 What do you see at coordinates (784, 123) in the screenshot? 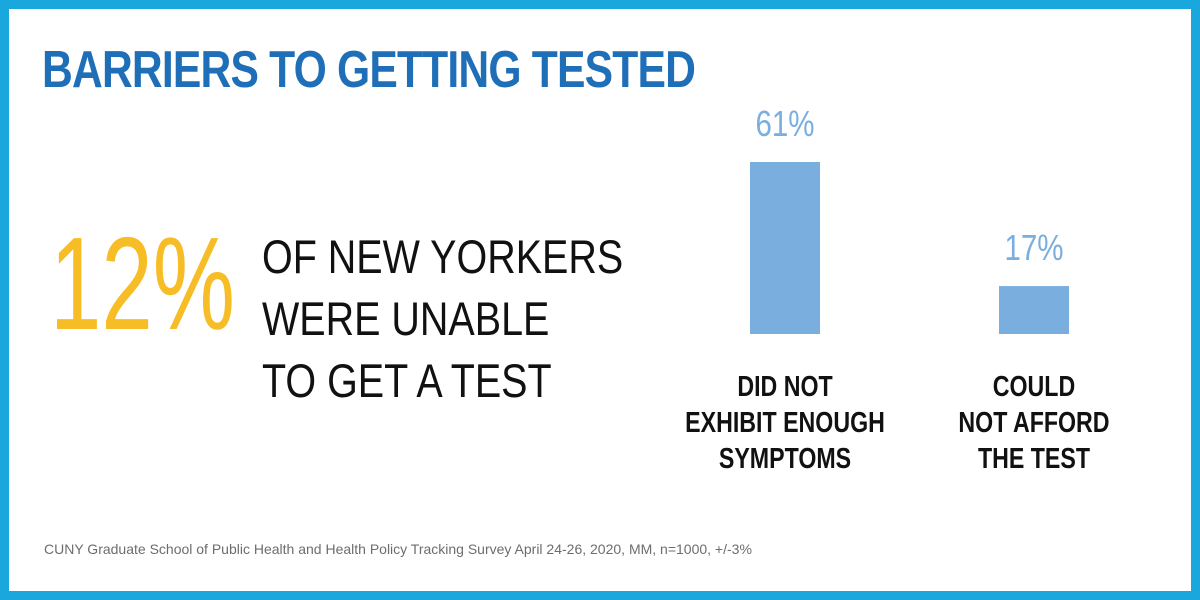
I see `bar-value-label: 61%` at bounding box center [784, 123].